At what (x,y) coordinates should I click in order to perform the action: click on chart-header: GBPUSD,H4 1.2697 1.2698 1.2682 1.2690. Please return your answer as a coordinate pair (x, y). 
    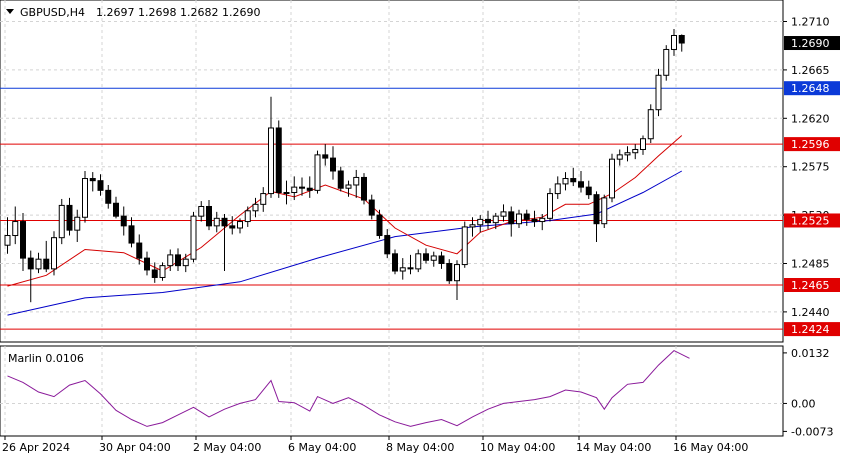
    Looking at the image, I should click on (133, 12).